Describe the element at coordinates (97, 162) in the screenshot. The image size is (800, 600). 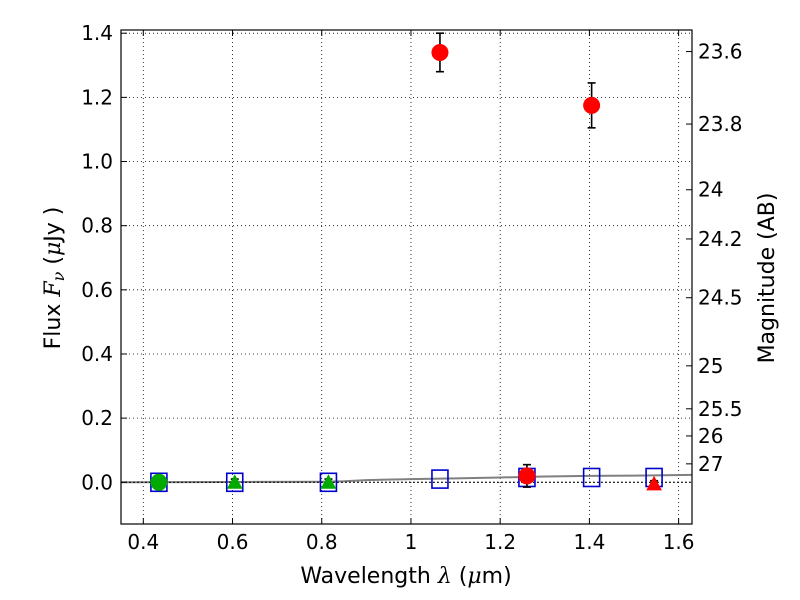
I see `y-tick-label: 1.0` at that location.